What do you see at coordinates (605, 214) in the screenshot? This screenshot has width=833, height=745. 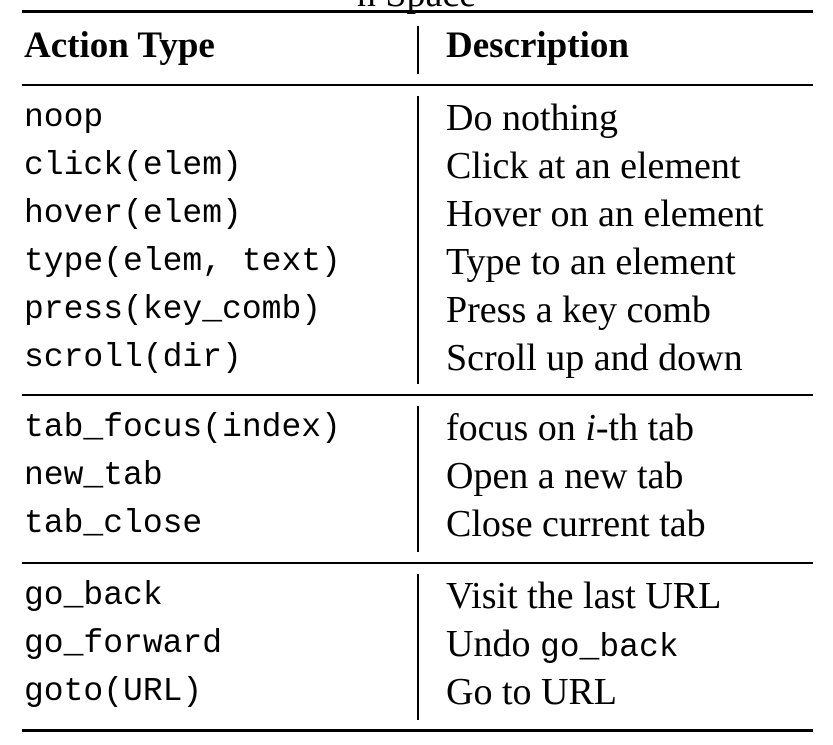 I see `description-cell: Hover on an element` at bounding box center [605, 214].